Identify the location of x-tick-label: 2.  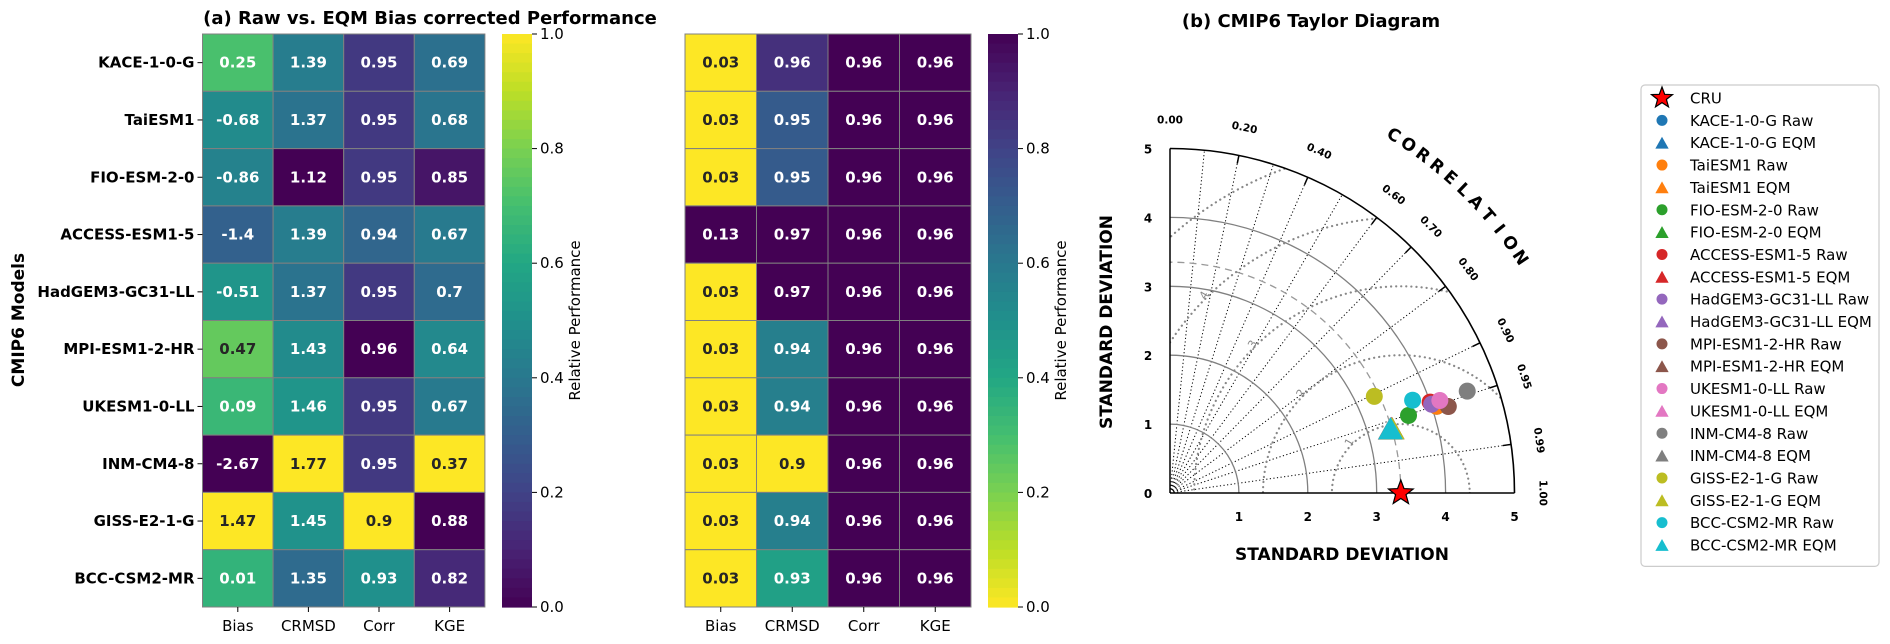
(1308, 517).